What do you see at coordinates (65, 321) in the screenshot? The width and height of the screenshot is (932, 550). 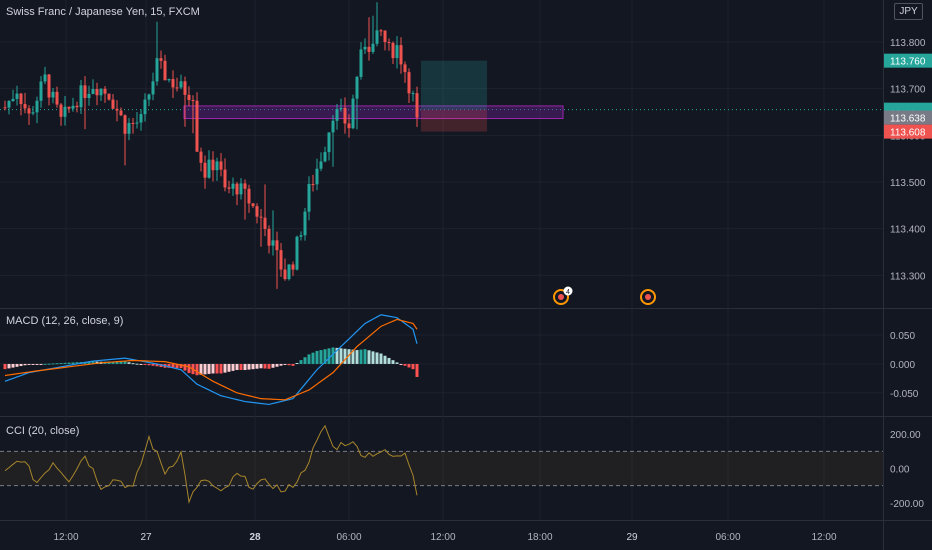 I see `macd-title: MACD (12, 26, close, 9)` at bounding box center [65, 321].